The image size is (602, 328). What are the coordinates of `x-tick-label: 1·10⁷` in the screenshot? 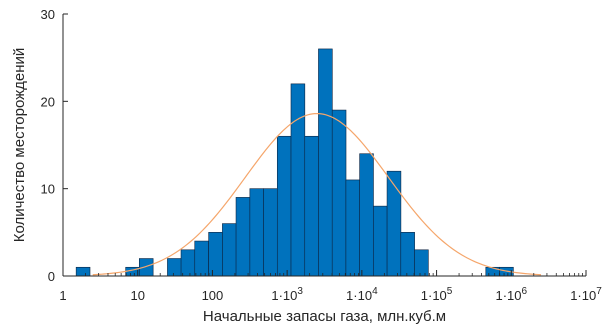 It's located at (586, 294).